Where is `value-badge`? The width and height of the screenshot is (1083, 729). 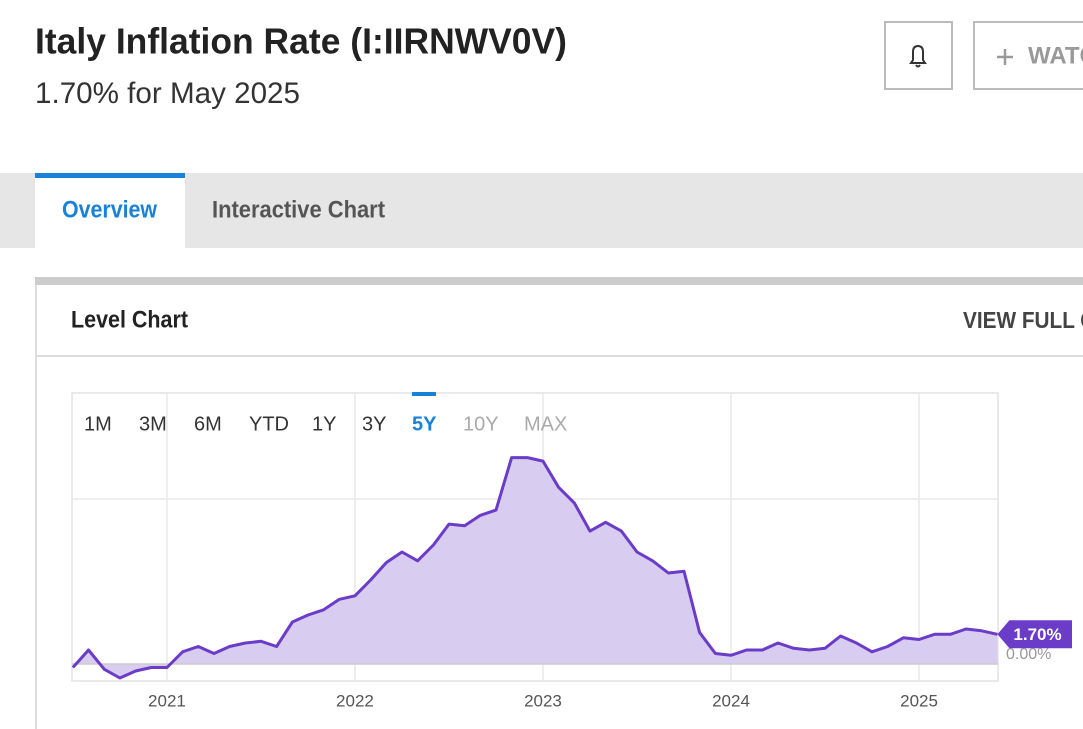 value-badge is located at coordinates (1034, 634).